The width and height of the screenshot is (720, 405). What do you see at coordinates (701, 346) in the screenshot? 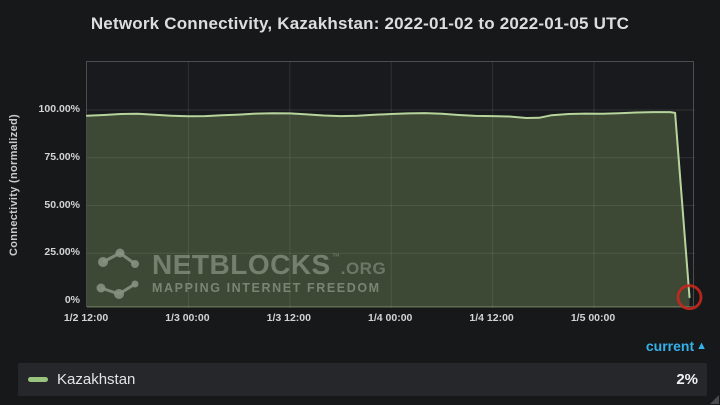
I see `sort-ascending-icon: ▲` at bounding box center [701, 346].